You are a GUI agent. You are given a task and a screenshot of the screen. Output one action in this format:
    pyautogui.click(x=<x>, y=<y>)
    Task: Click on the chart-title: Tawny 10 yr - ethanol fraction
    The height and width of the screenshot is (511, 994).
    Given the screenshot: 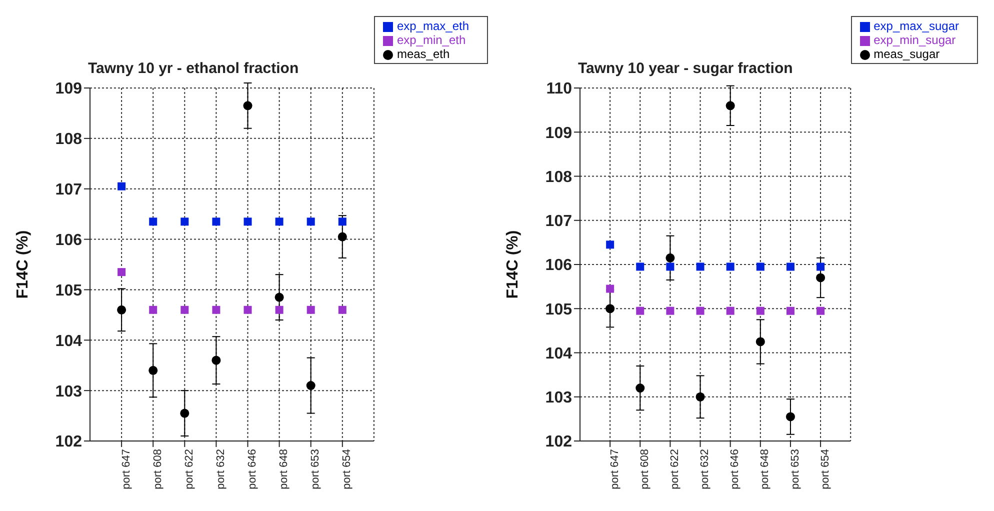 What is the action you would take?
    pyautogui.click(x=193, y=68)
    